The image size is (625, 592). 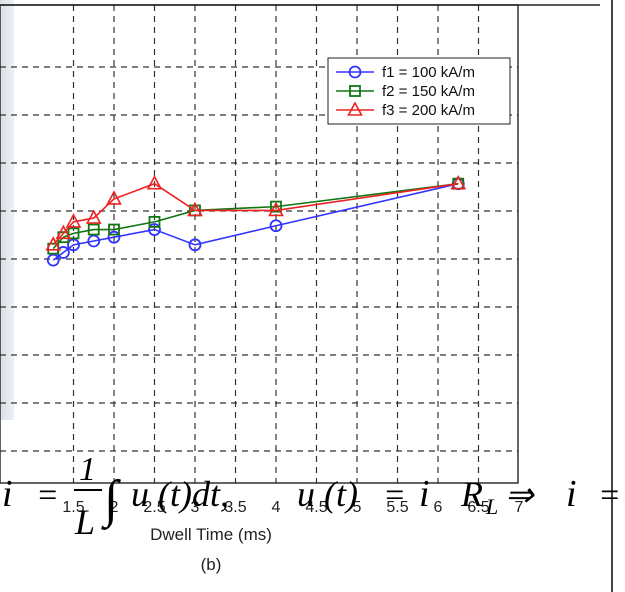 I want to click on x-tick-label: 4, so click(x=276, y=507).